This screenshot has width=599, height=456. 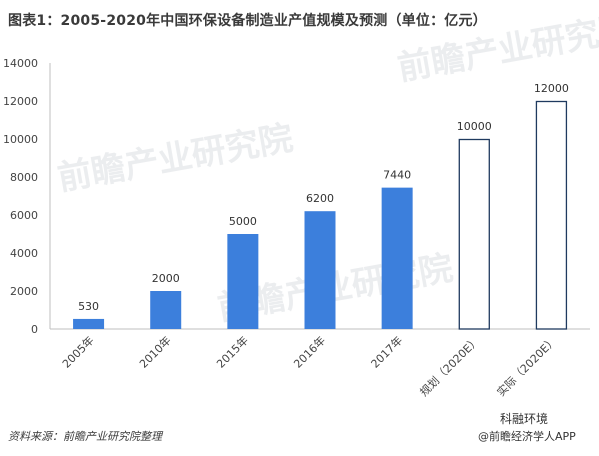 What do you see at coordinates (24, 253) in the screenshot?
I see `y-tick-label: 4000` at bounding box center [24, 253].